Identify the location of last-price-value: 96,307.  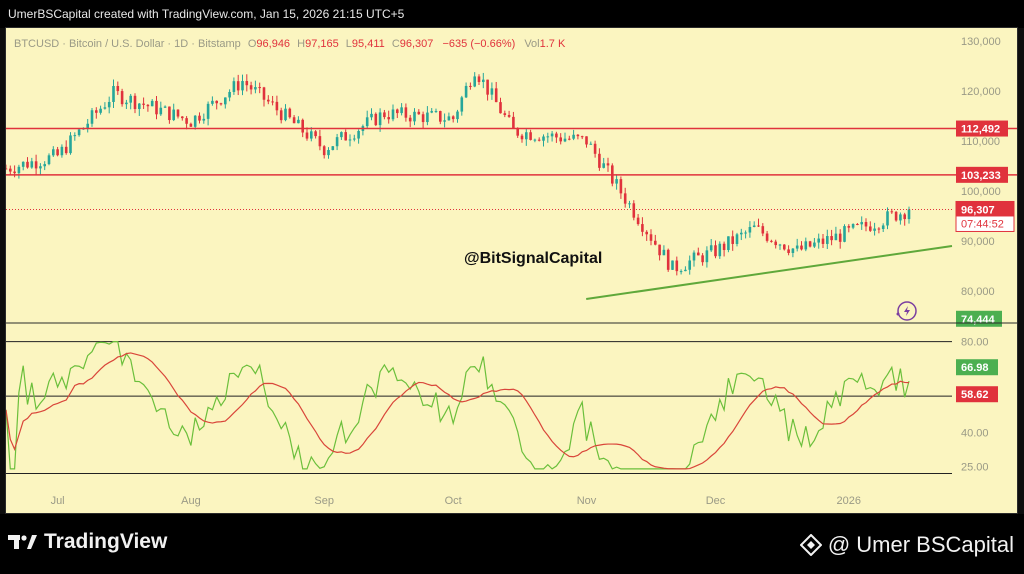
(978, 210).